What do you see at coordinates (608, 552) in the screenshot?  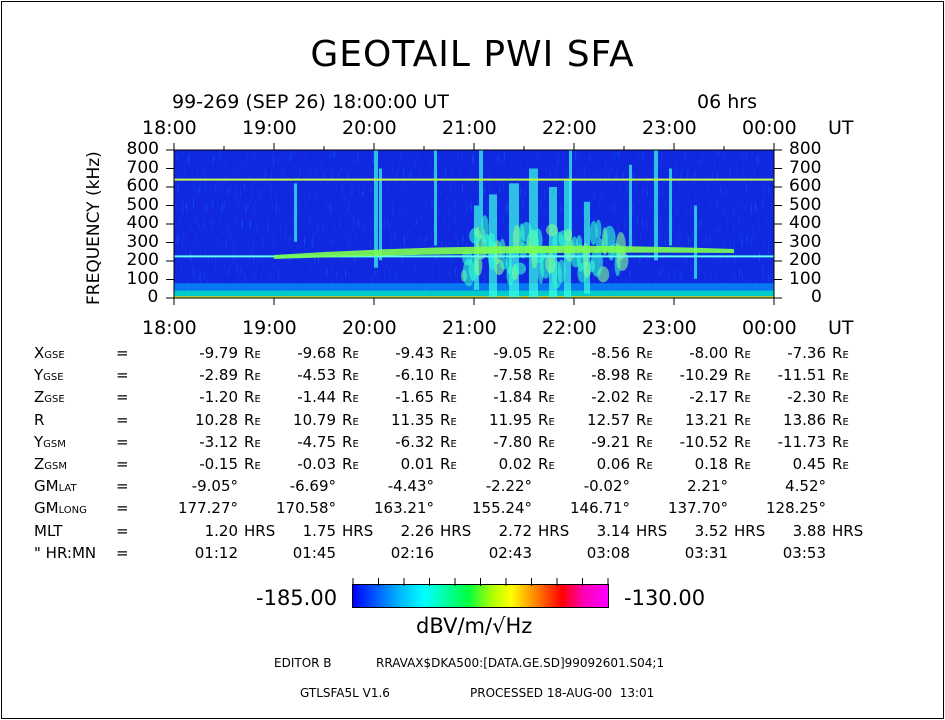 I see `value-text: 03:08` at bounding box center [608, 552].